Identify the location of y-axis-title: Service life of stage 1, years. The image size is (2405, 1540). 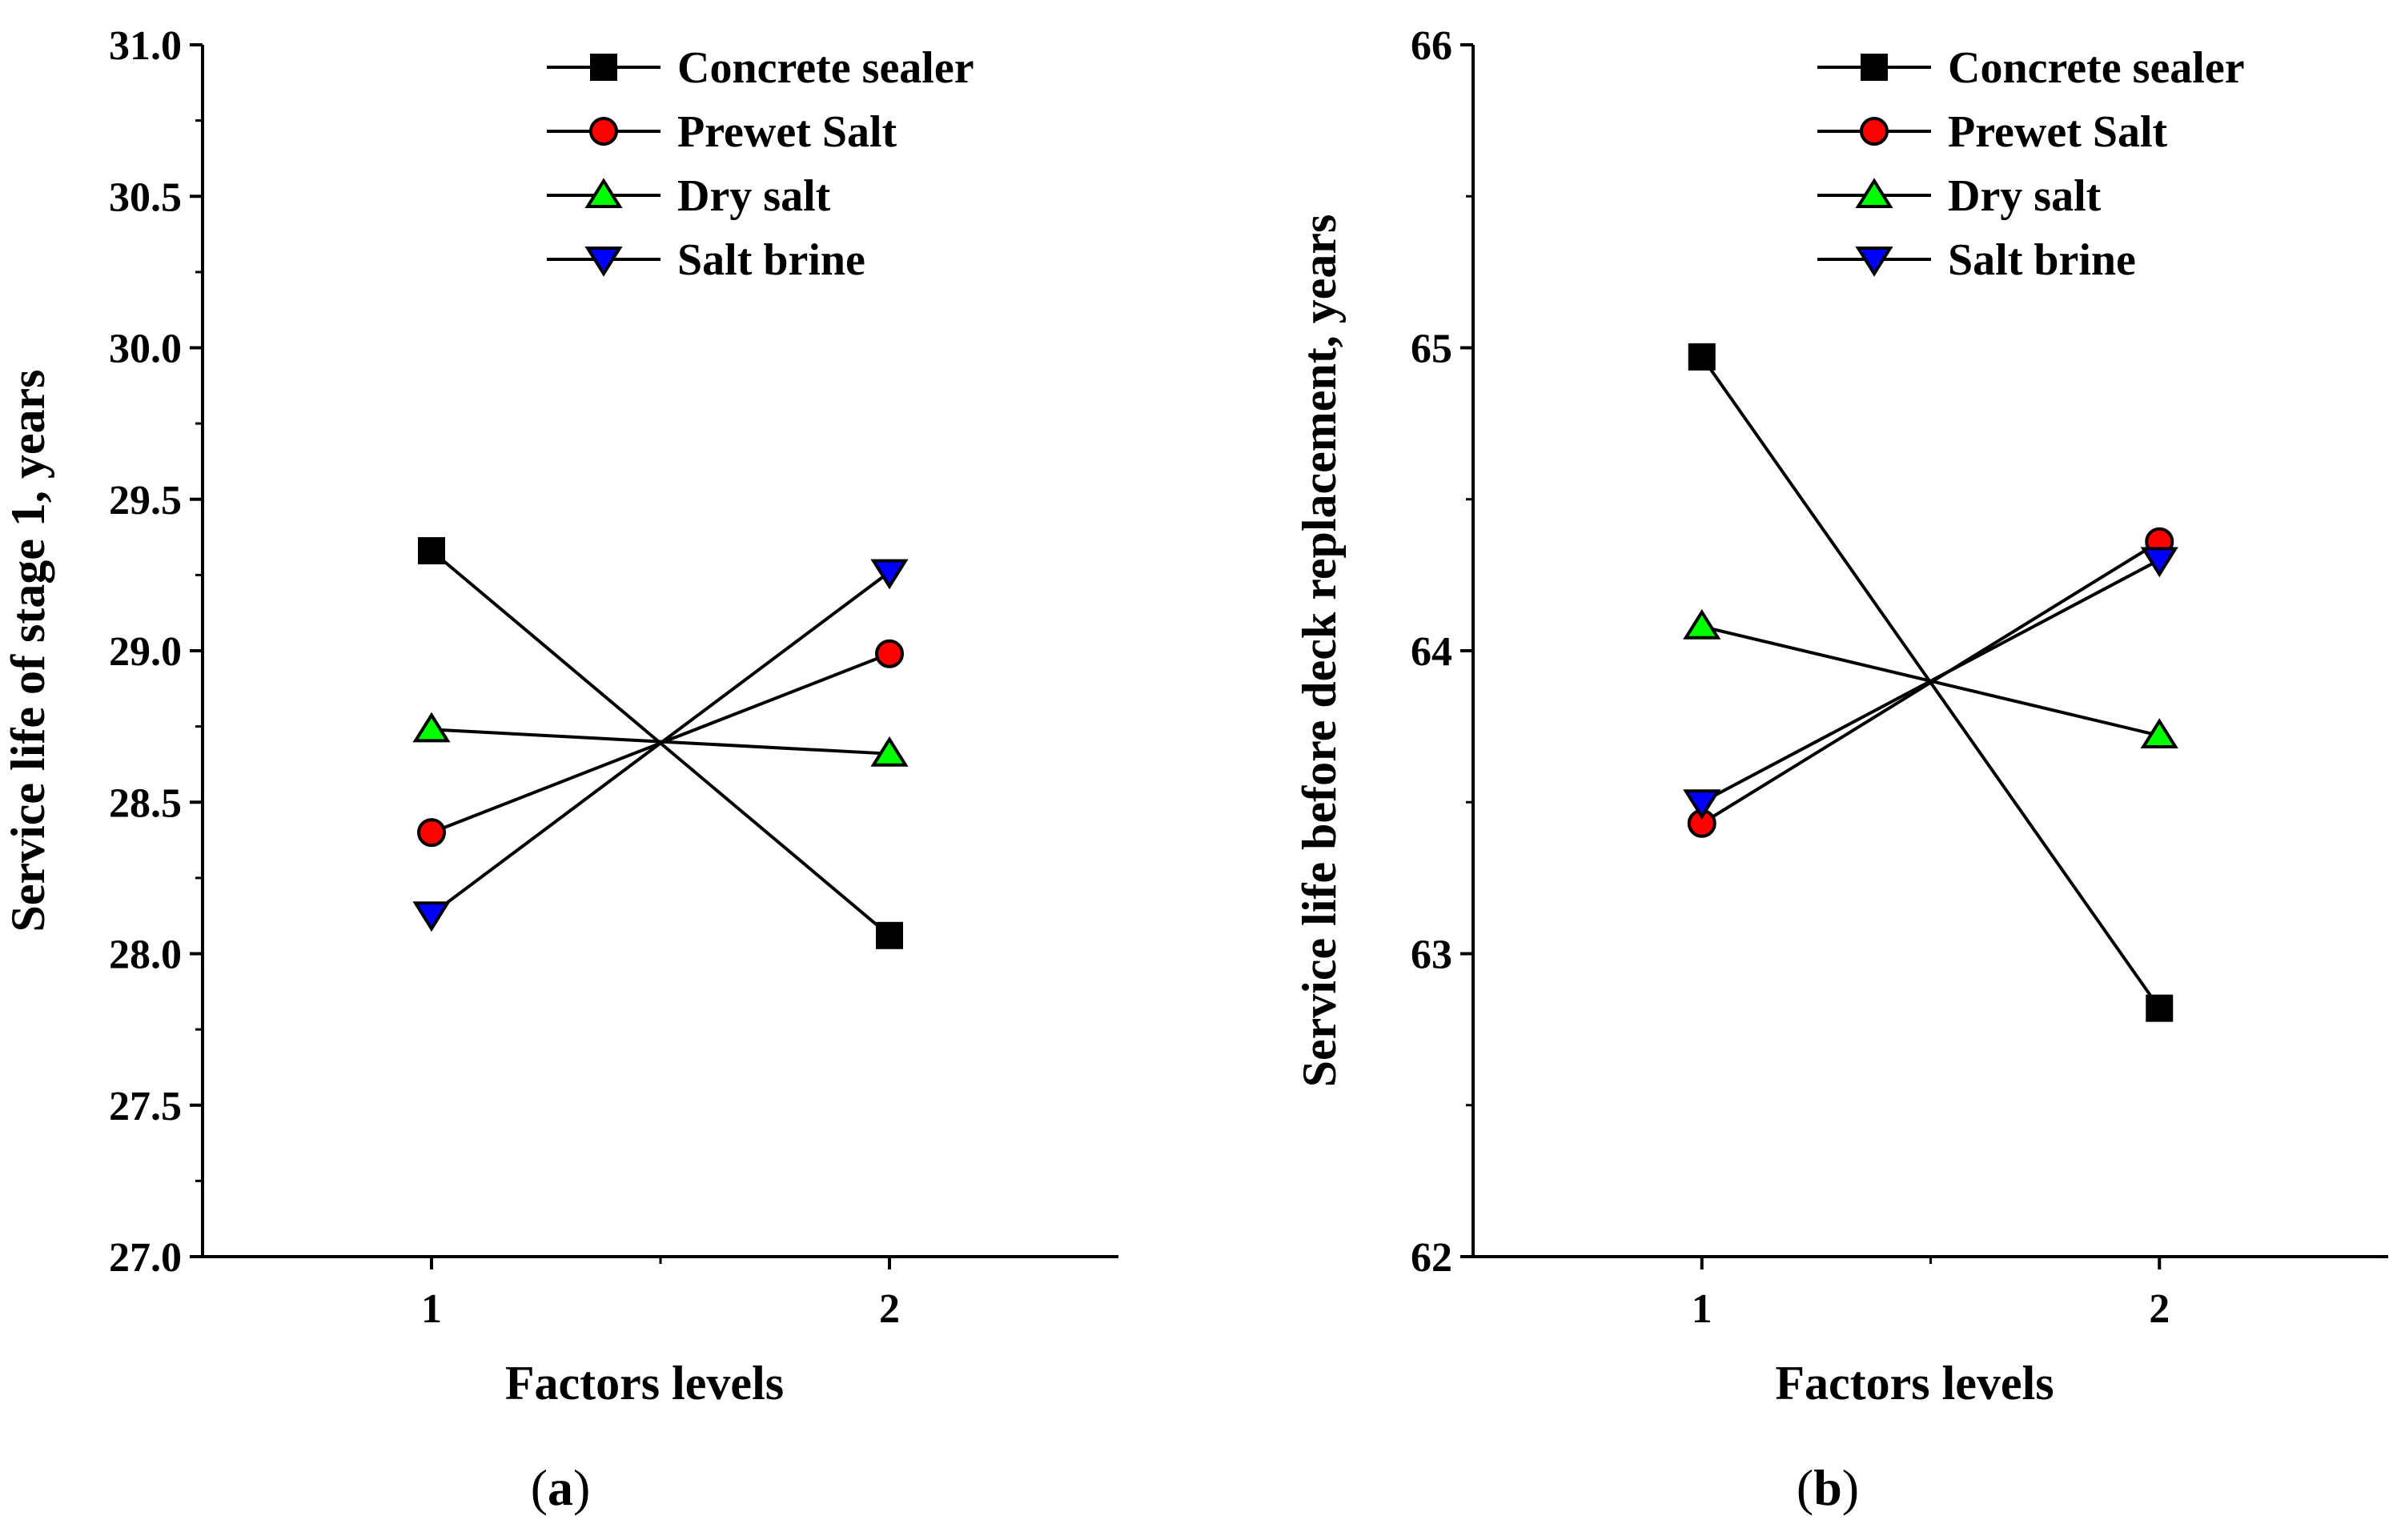
(28, 650).